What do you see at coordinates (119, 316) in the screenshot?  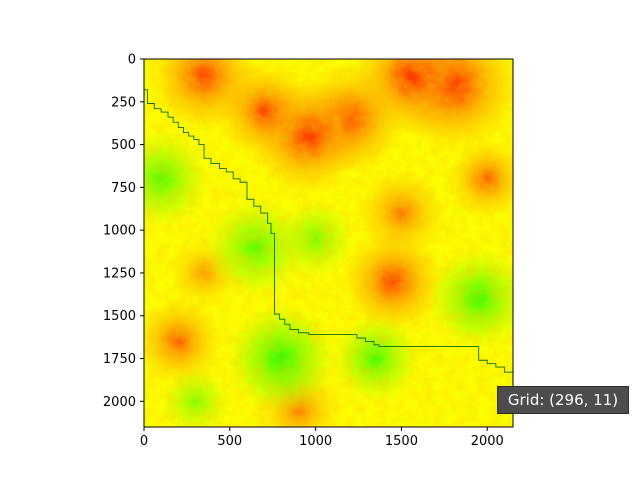 I see `y-tick-label: 1500` at bounding box center [119, 316].